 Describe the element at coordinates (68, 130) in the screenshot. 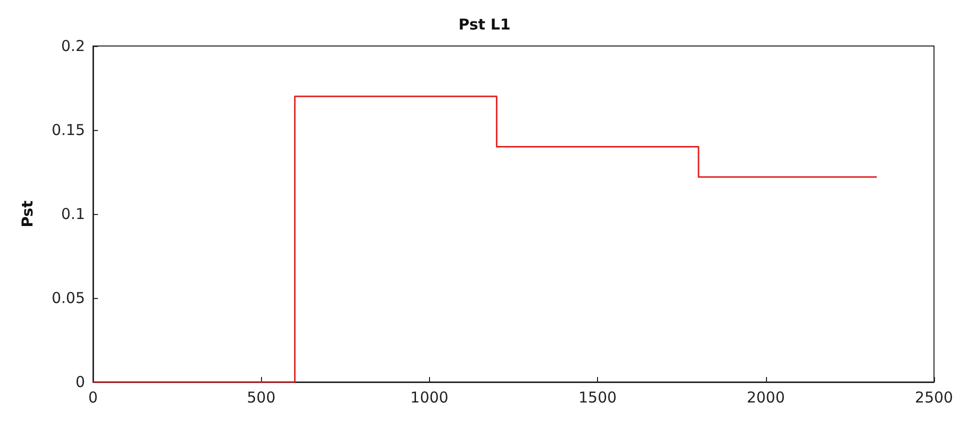

I see `y-tick-label: 0.15` at that location.